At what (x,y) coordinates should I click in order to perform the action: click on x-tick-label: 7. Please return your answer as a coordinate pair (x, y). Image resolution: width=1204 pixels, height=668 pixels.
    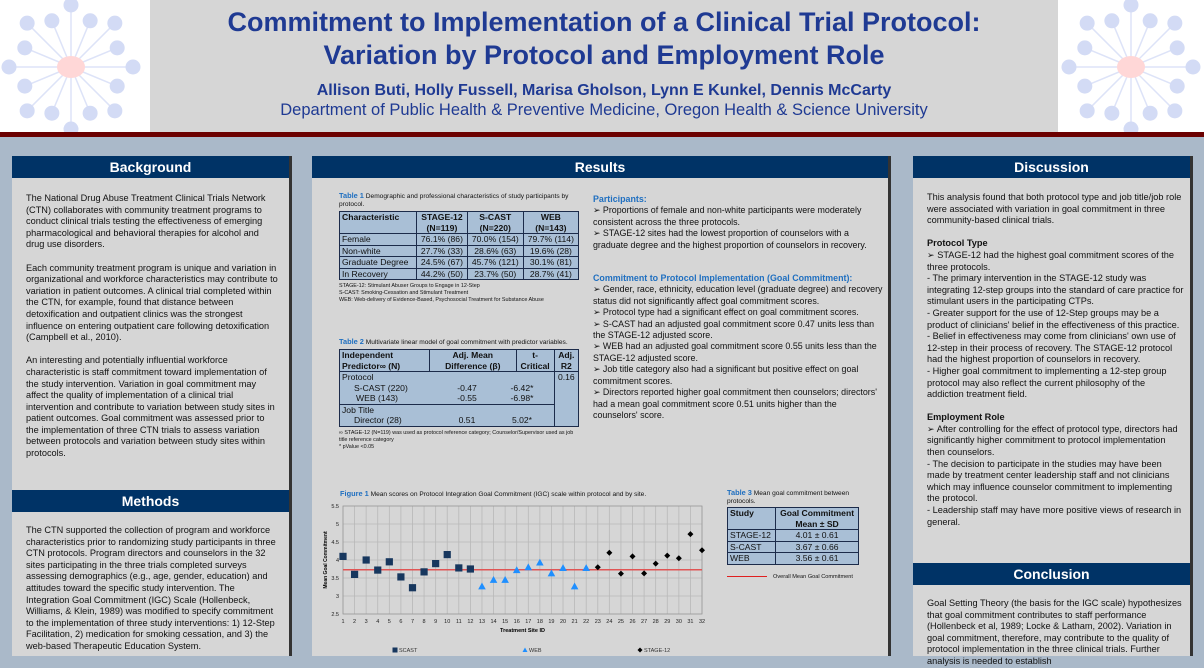
    Looking at the image, I should click on (412, 622).